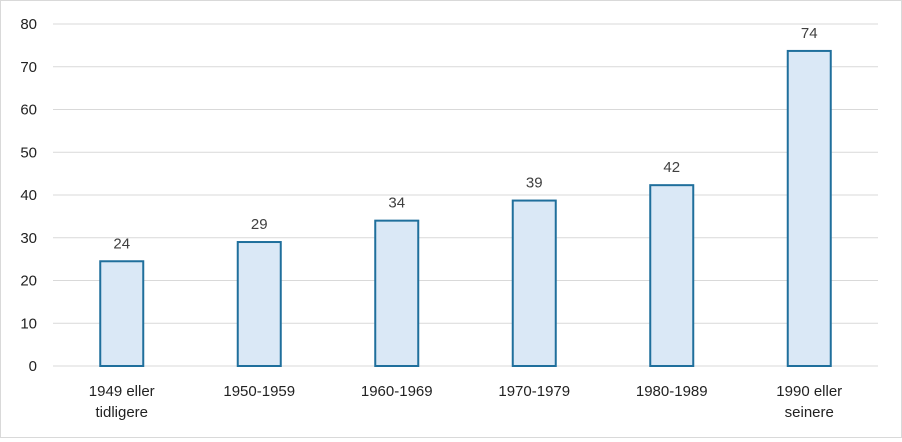 The height and width of the screenshot is (442, 902). Describe the element at coordinates (122, 391) in the screenshot. I see `x-tick-label: 1949 eller` at that location.